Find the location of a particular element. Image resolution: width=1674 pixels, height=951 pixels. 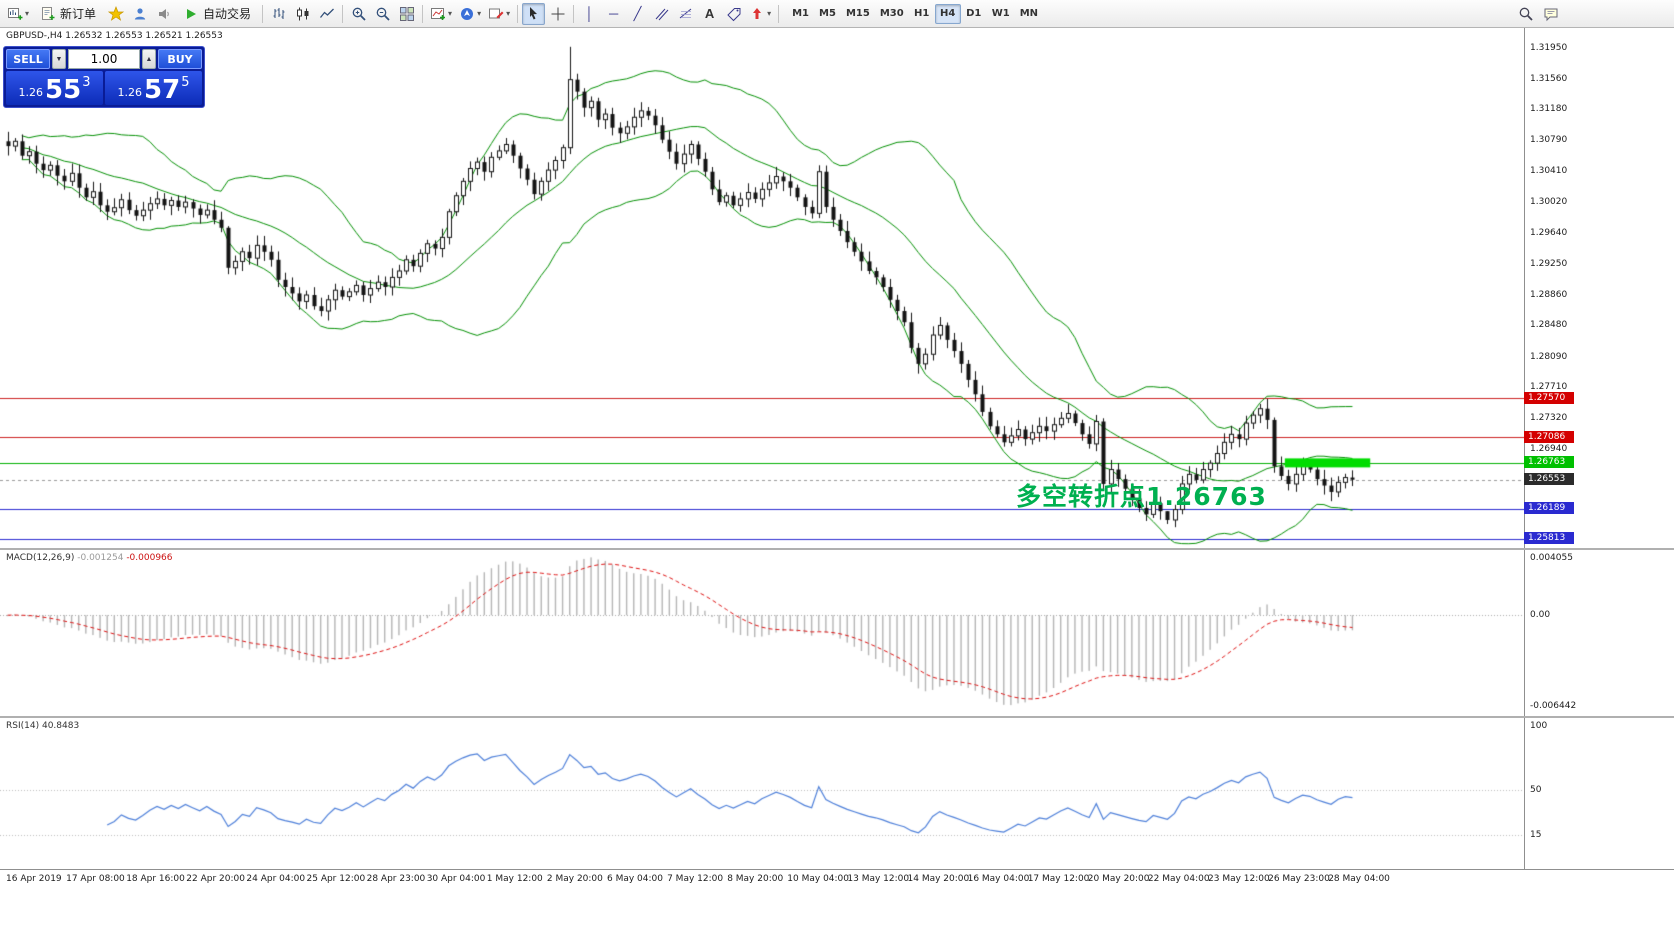

volume-increase-button: ▲ is located at coordinates (149, 59).